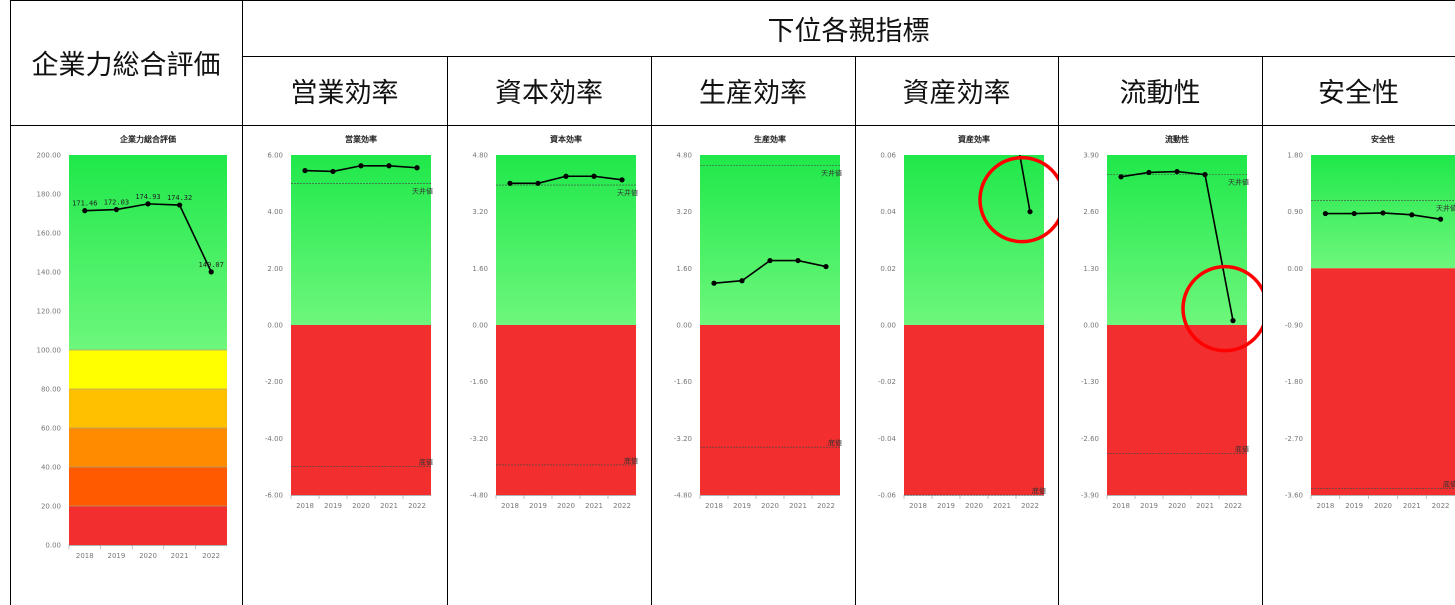 The height and width of the screenshot is (605, 1455). I want to click on y-tick-label: 0.06, so click(888, 156).